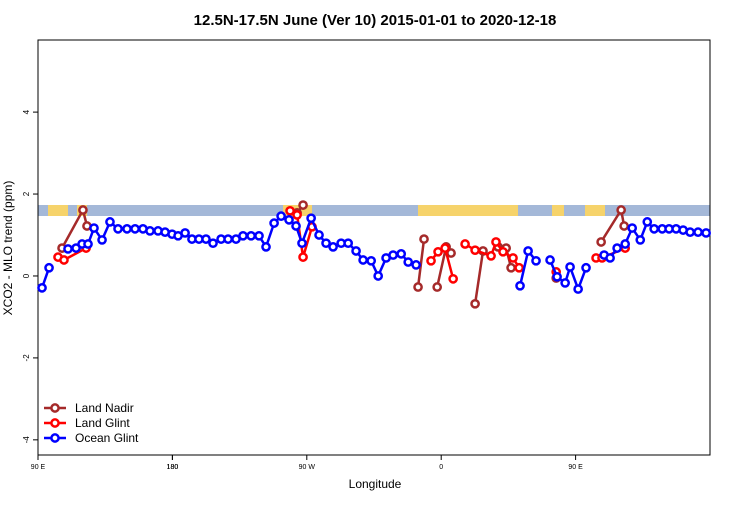 The height and width of the screenshot is (505, 750). What do you see at coordinates (107, 438) in the screenshot?
I see `legend-label: Ocean Glint` at bounding box center [107, 438].